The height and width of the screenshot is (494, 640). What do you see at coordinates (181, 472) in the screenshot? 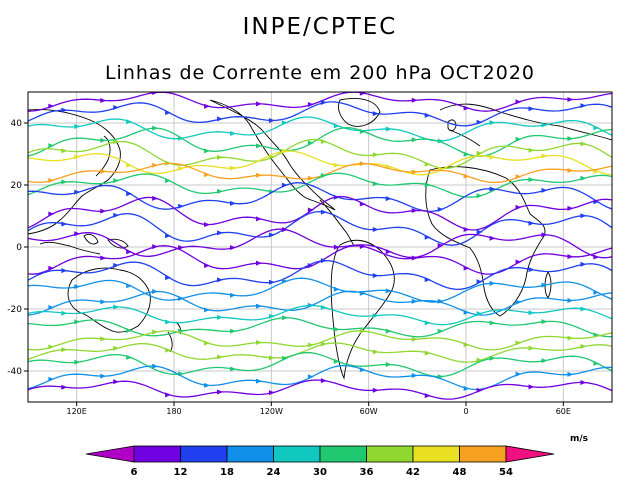
I see `colorbar-label-12: 12` at bounding box center [181, 472].